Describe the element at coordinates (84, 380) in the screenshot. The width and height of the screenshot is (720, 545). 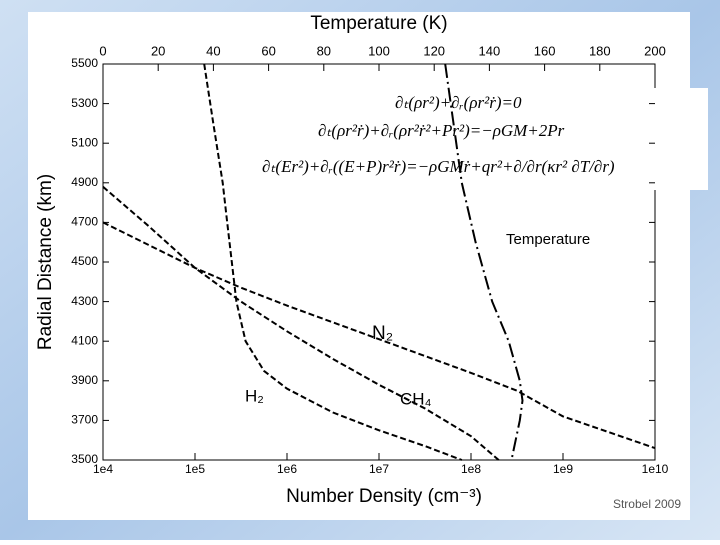
I see `y-tick-label: 3900` at that location.